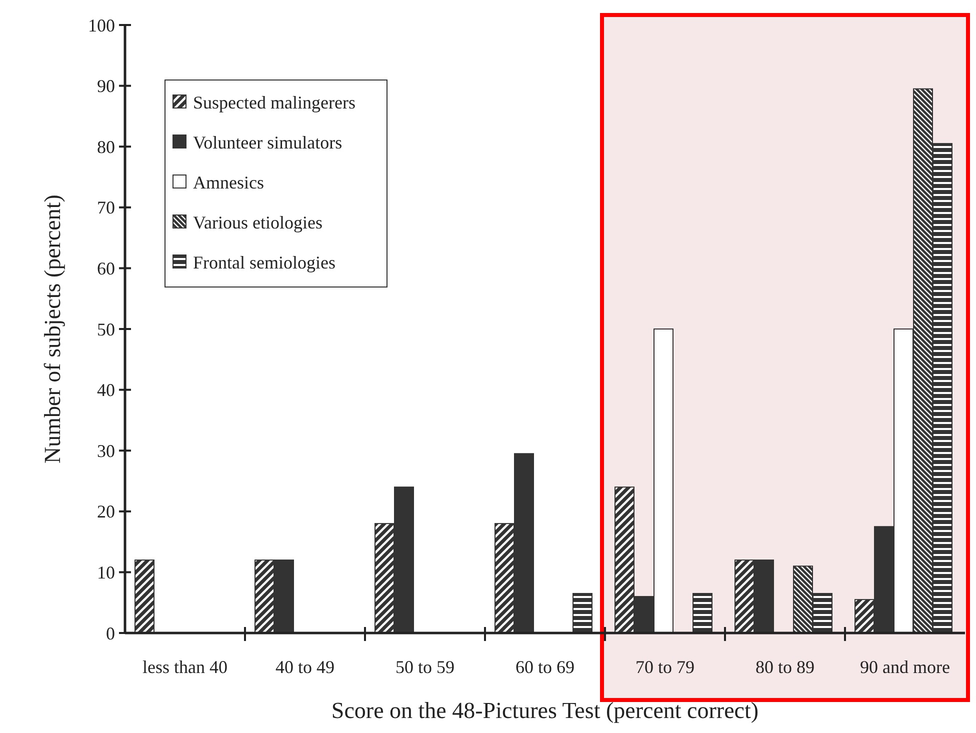 This screenshot has width=976, height=733. What do you see at coordinates (305, 667) in the screenshot?
I see `x-tick-label: 40 to 49` at bounding box center [305, 667].